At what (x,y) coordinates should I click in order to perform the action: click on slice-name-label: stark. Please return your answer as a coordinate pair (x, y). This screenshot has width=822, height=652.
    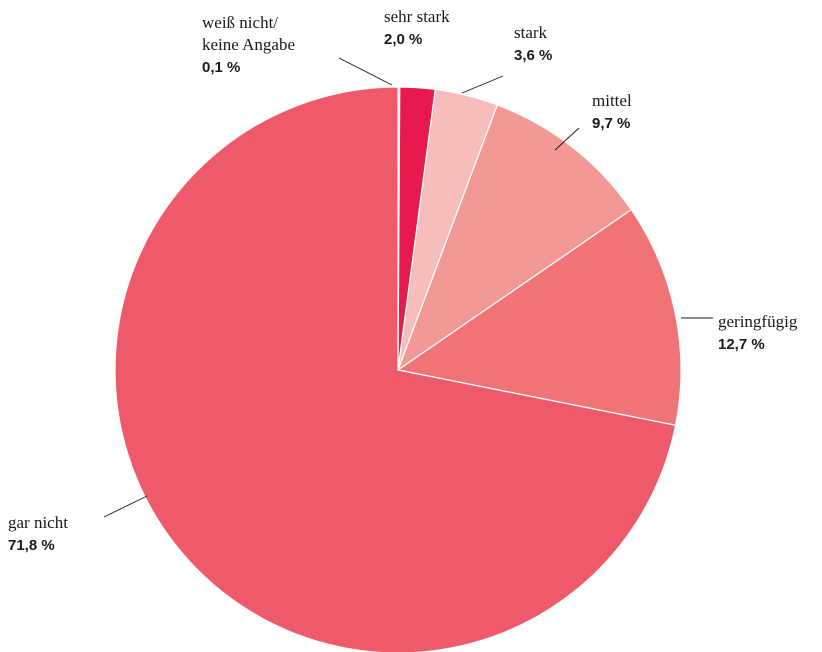
    Looking at the image, I should click on (531, 32).